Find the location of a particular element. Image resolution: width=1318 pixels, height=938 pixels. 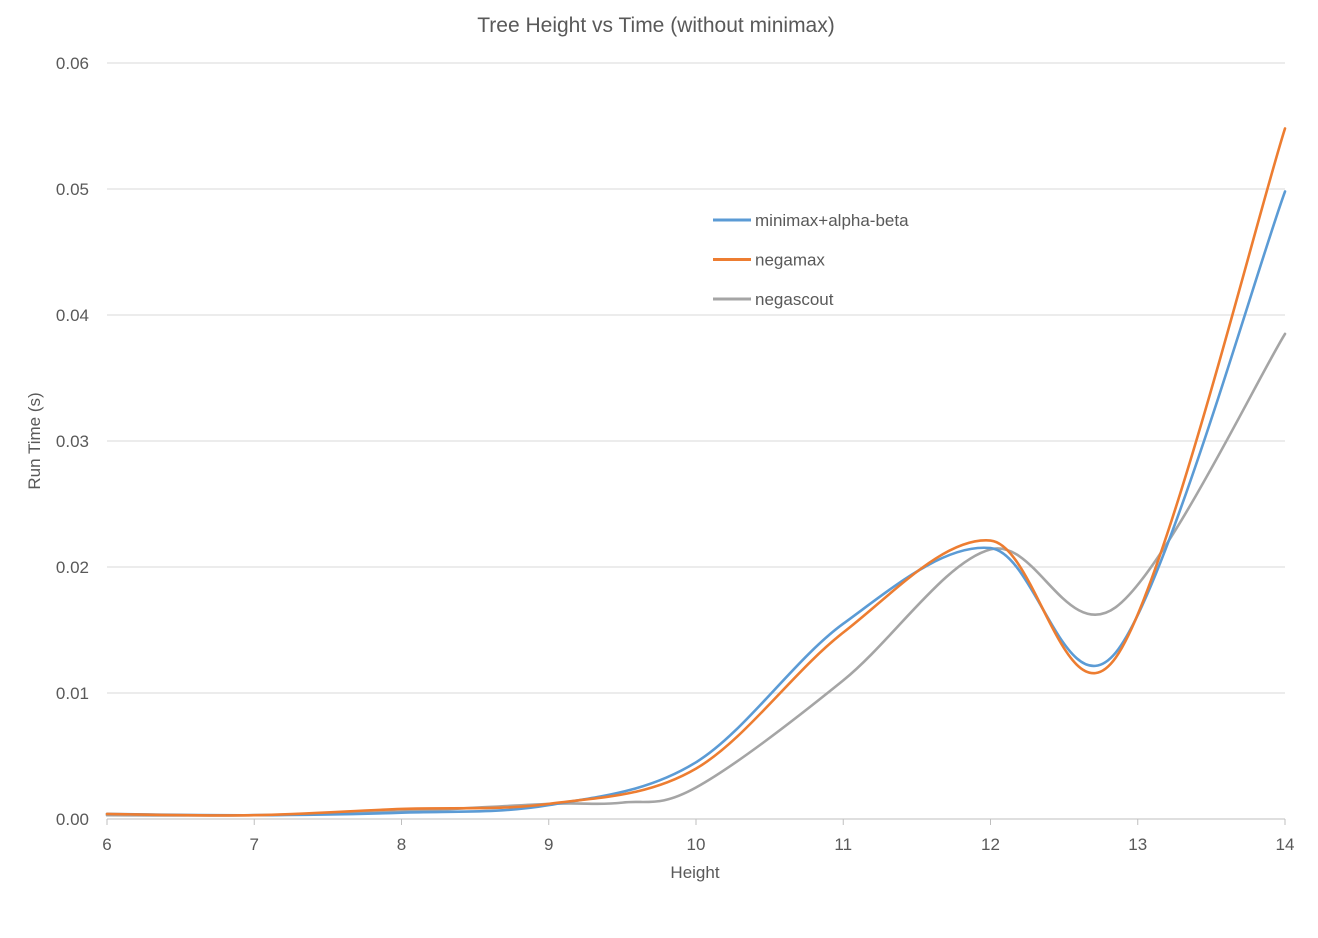

y-tick-label: 0.01 is located at coordinates (72, 693).